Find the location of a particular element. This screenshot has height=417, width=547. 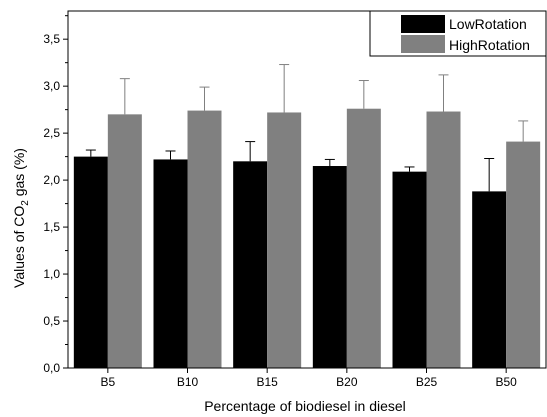

bar-LowRotation-B5 is located at coordinates (90, 262).